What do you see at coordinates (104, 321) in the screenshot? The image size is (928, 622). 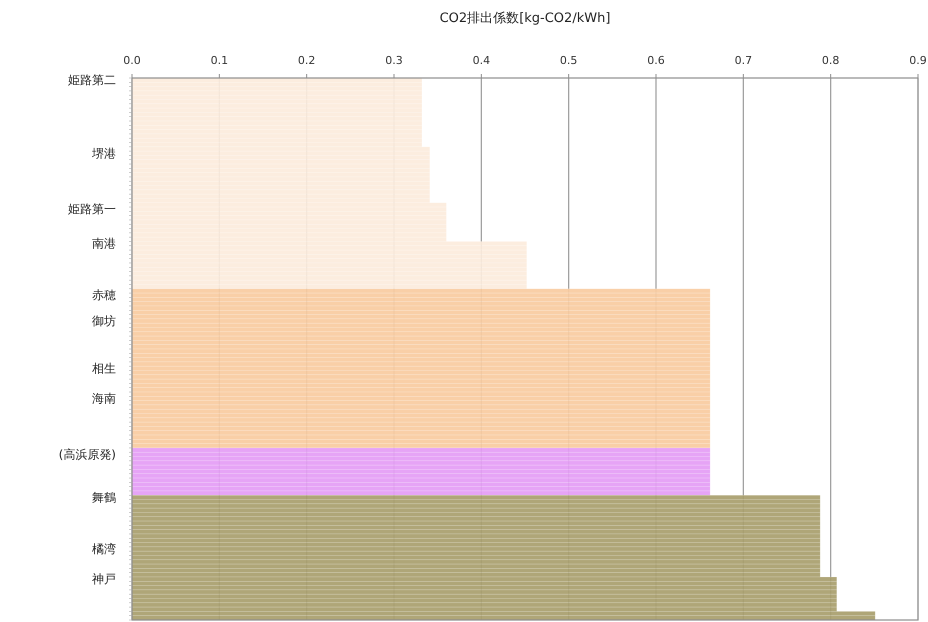 I see `y-tick-label: 御坊` at bounding box center [104, 321].